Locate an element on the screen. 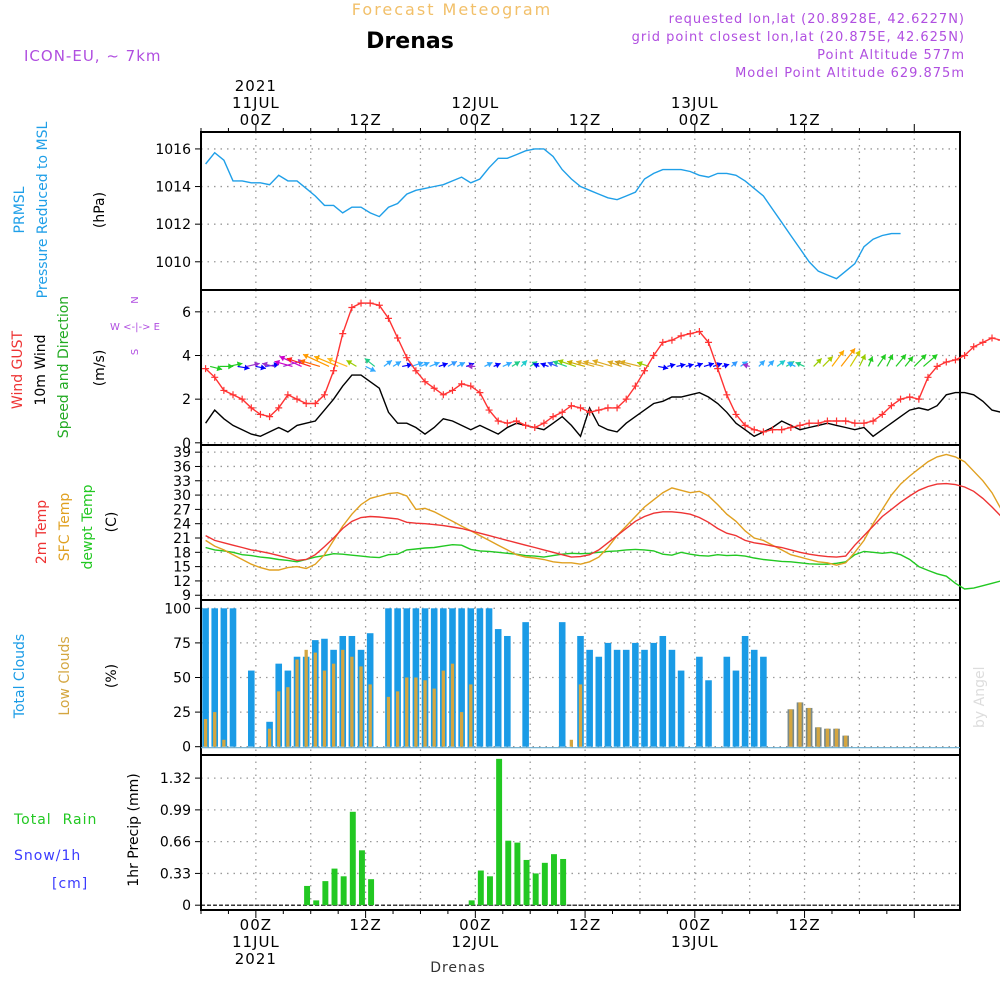 The height and width of the screenshot is (1000, 1000). compass-s: S is located at coordinates (135, 352).